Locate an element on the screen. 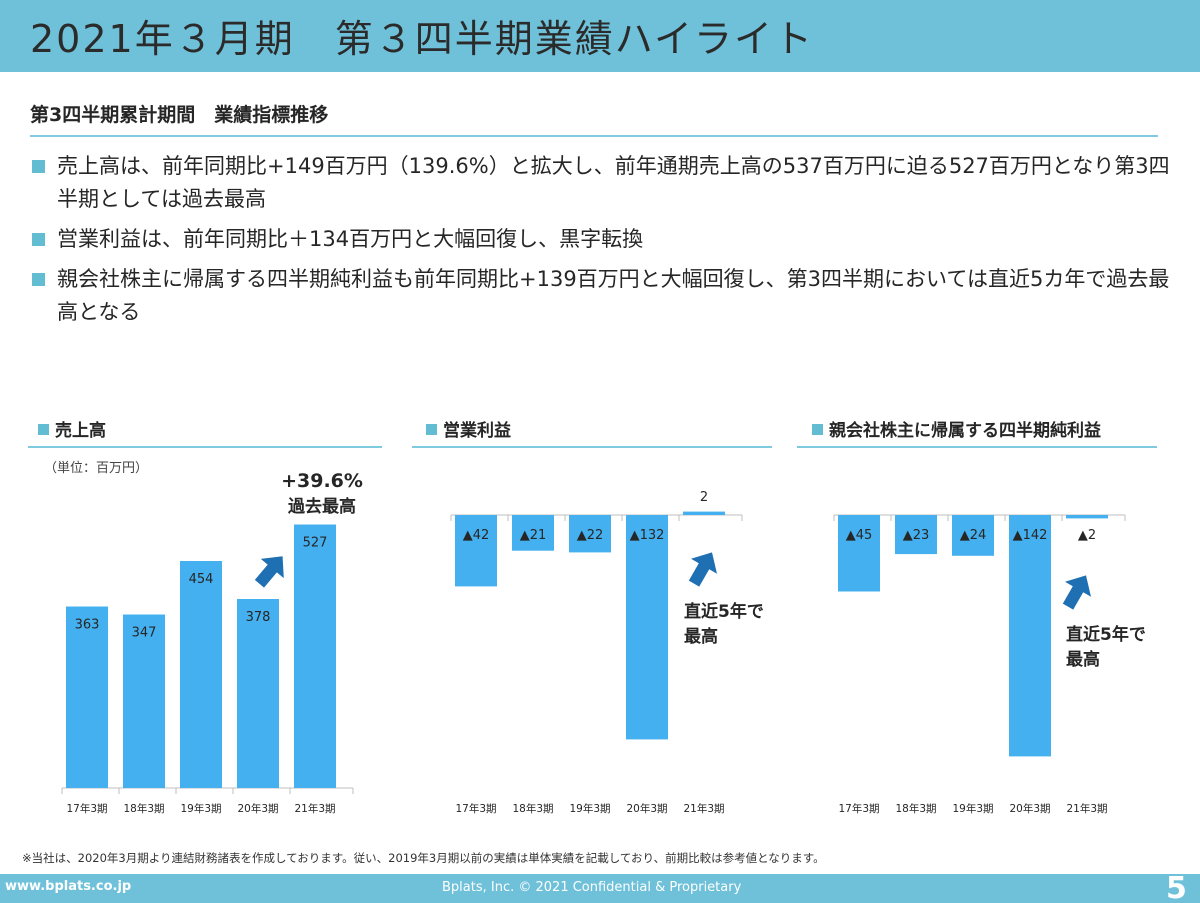 Image resolution: width=1200 pixels, height=903 pixels. net-data-label: ▲24 is located at coordinates (973, 535).